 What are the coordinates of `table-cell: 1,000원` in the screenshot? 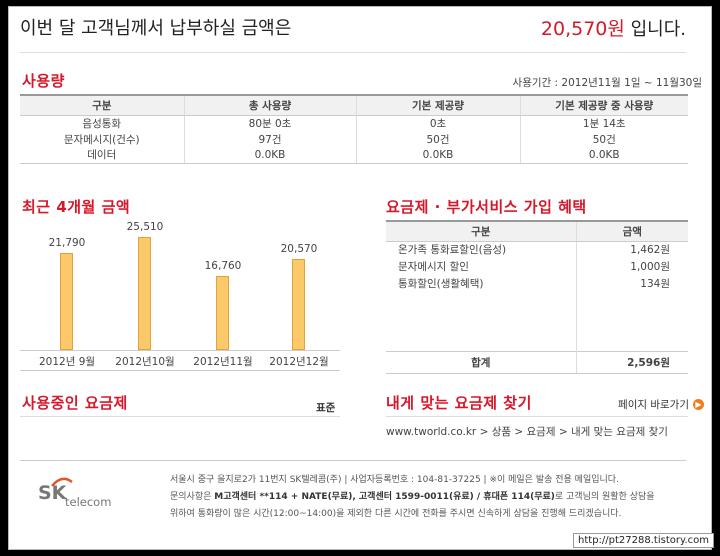 It's located at (631, 266).